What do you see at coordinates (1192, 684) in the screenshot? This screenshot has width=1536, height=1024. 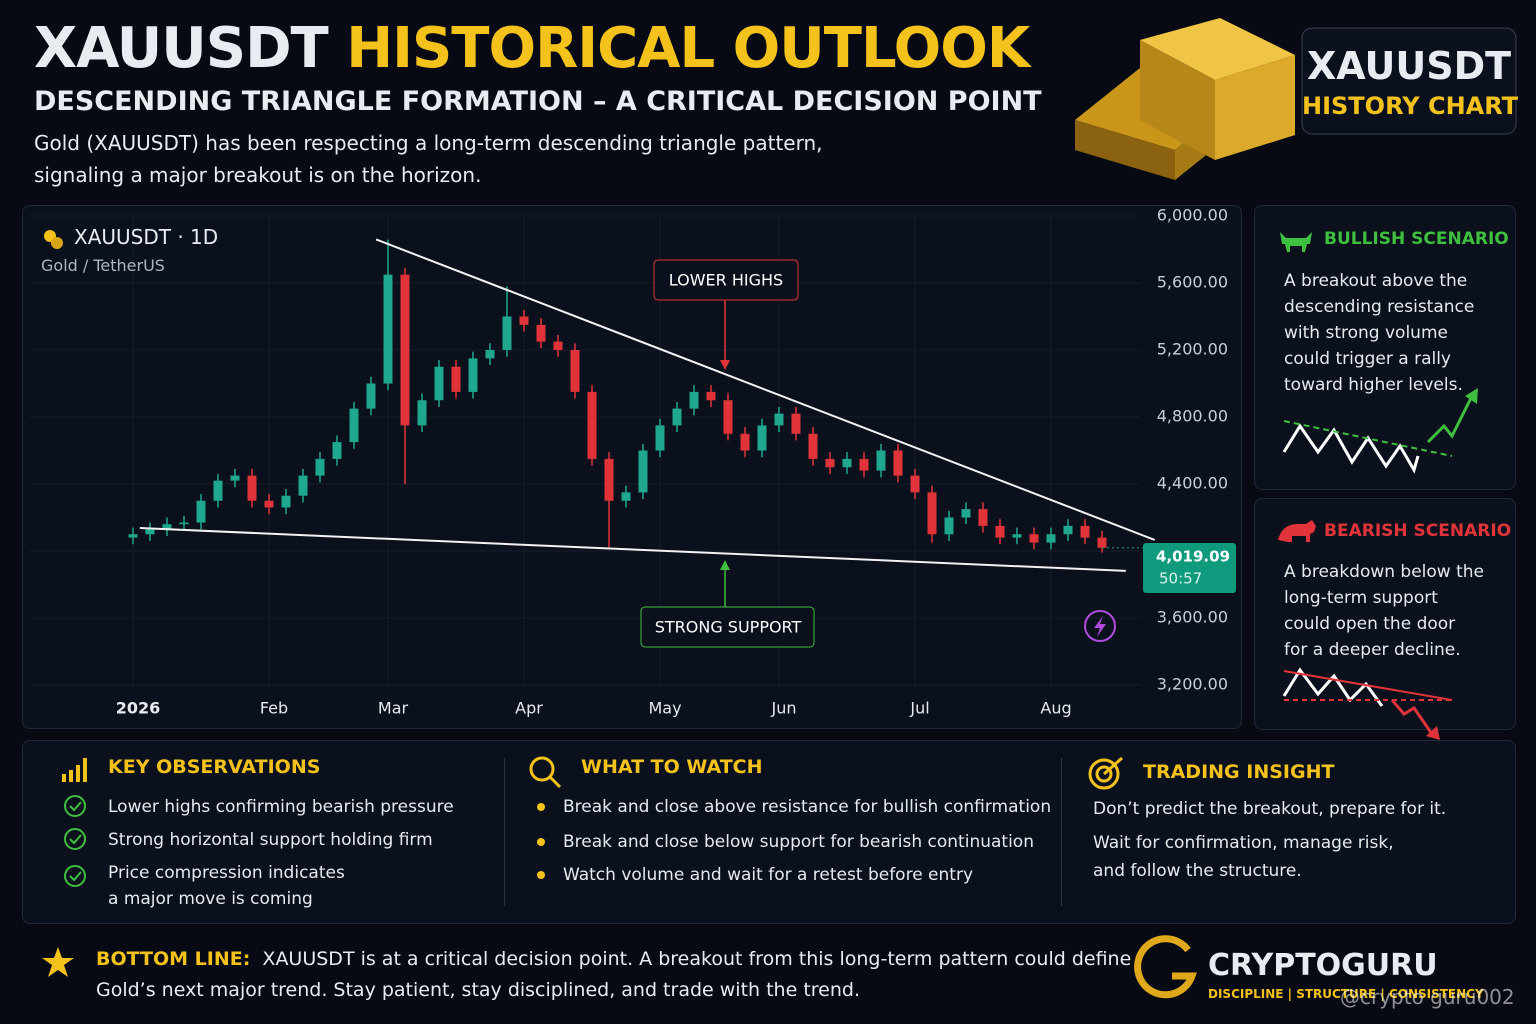 I see `y-tick-label: 3,200.00` at bounding box center [1192, 684].